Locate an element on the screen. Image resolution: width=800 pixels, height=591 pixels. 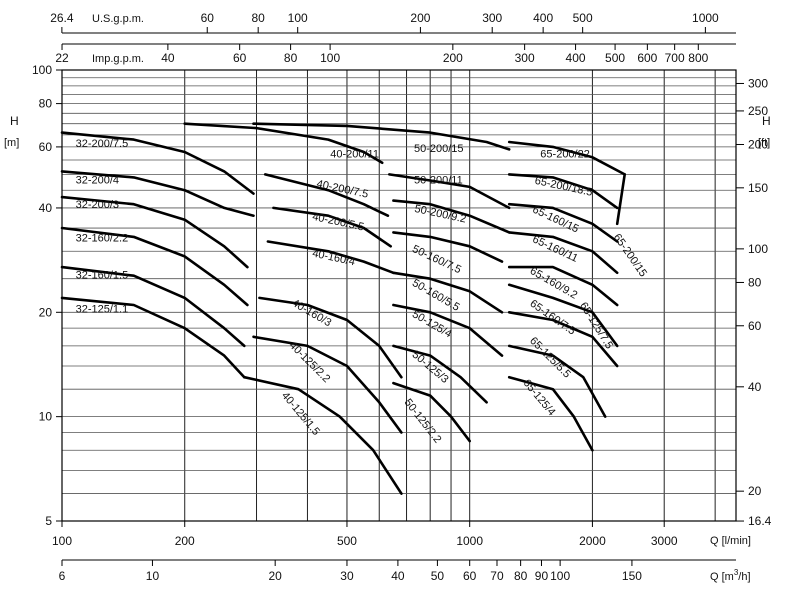
imp-gpm-tick-label: 100 is located at coordinates (330, 58).